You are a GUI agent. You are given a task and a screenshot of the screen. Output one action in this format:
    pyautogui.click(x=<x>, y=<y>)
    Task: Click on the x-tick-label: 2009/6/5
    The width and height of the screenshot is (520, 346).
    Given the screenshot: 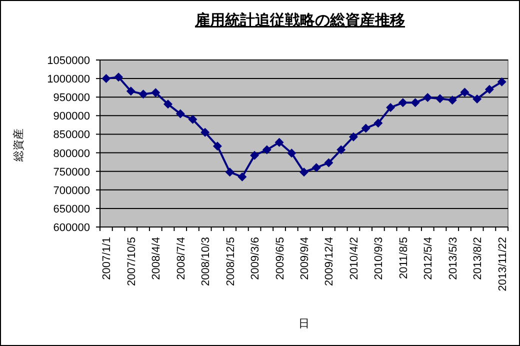 What is the action you would take?
    pyautogui.click(x=280, y=258)
    